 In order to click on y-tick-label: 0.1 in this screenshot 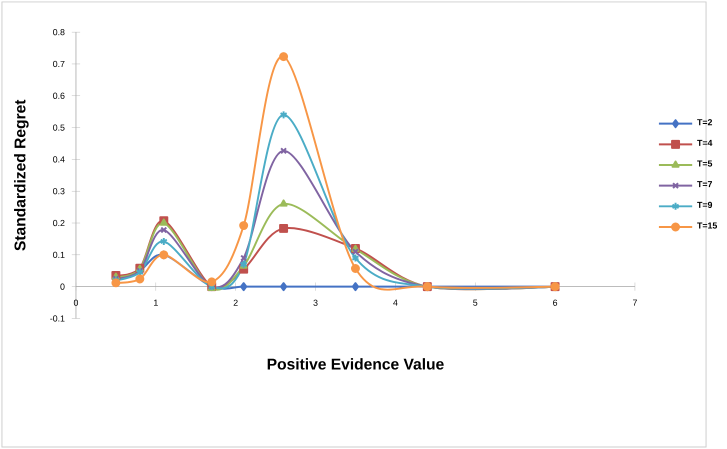, I will do `click(59, 255)`.